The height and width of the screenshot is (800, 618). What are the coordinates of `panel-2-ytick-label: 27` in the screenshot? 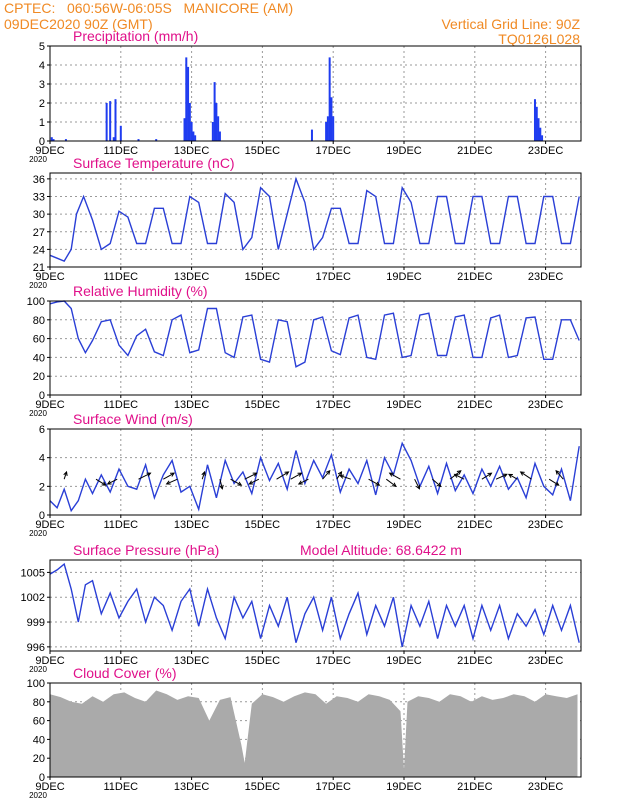 It's located at (39, 233).